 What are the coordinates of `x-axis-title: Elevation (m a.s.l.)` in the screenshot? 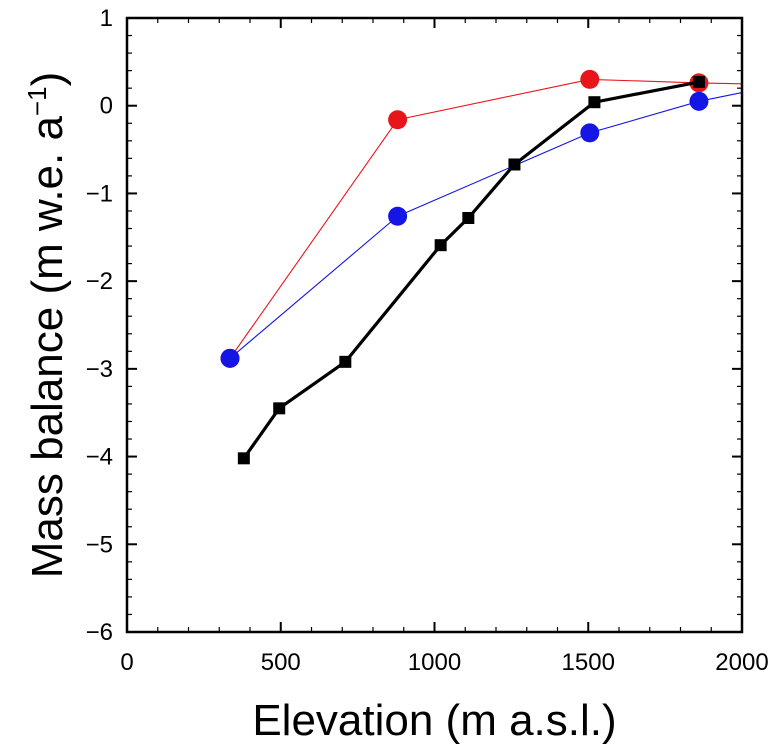 It's located at (434, 720).